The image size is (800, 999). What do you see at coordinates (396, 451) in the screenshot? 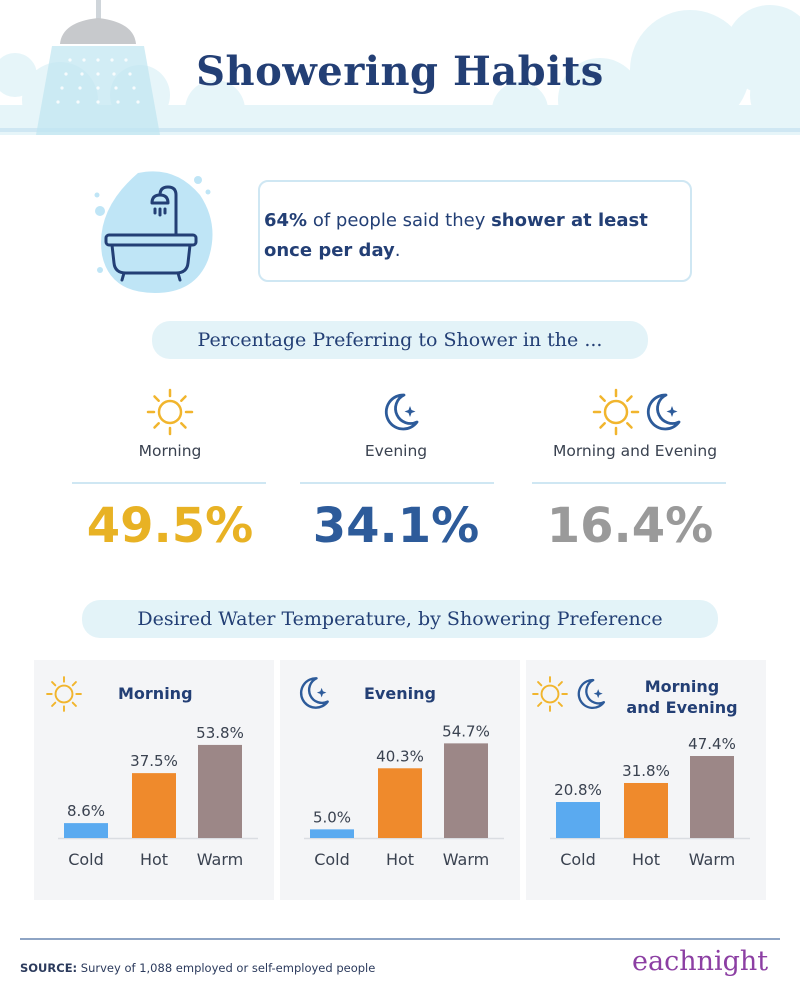
I see `pref-label-evening: Evening` at bounding box center [396, 451].